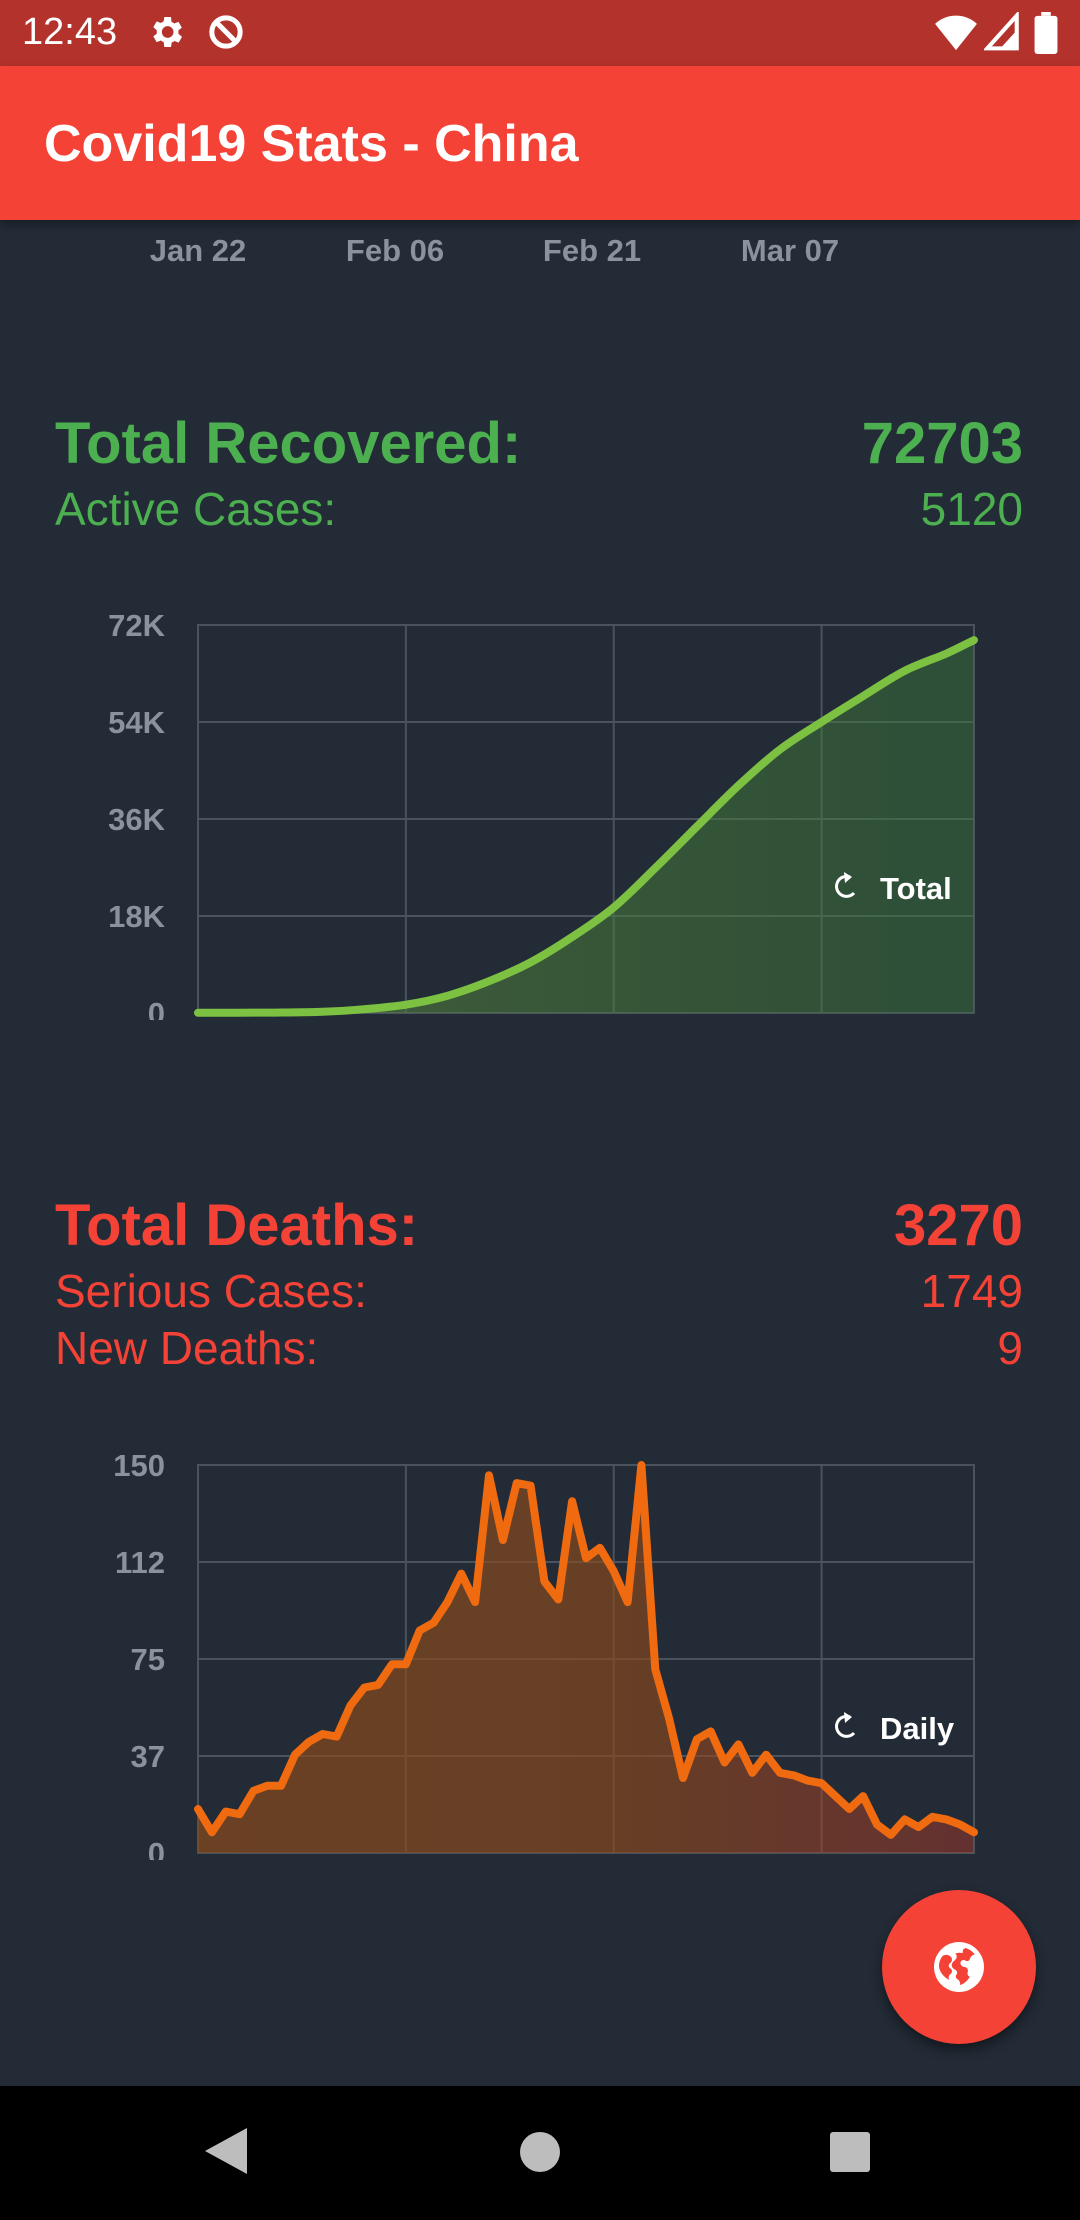  What do you see at coordinates (971, 1291) in the screenshot?
I see `serious-cases-value: 1749` at bounding box center [971, 1291].